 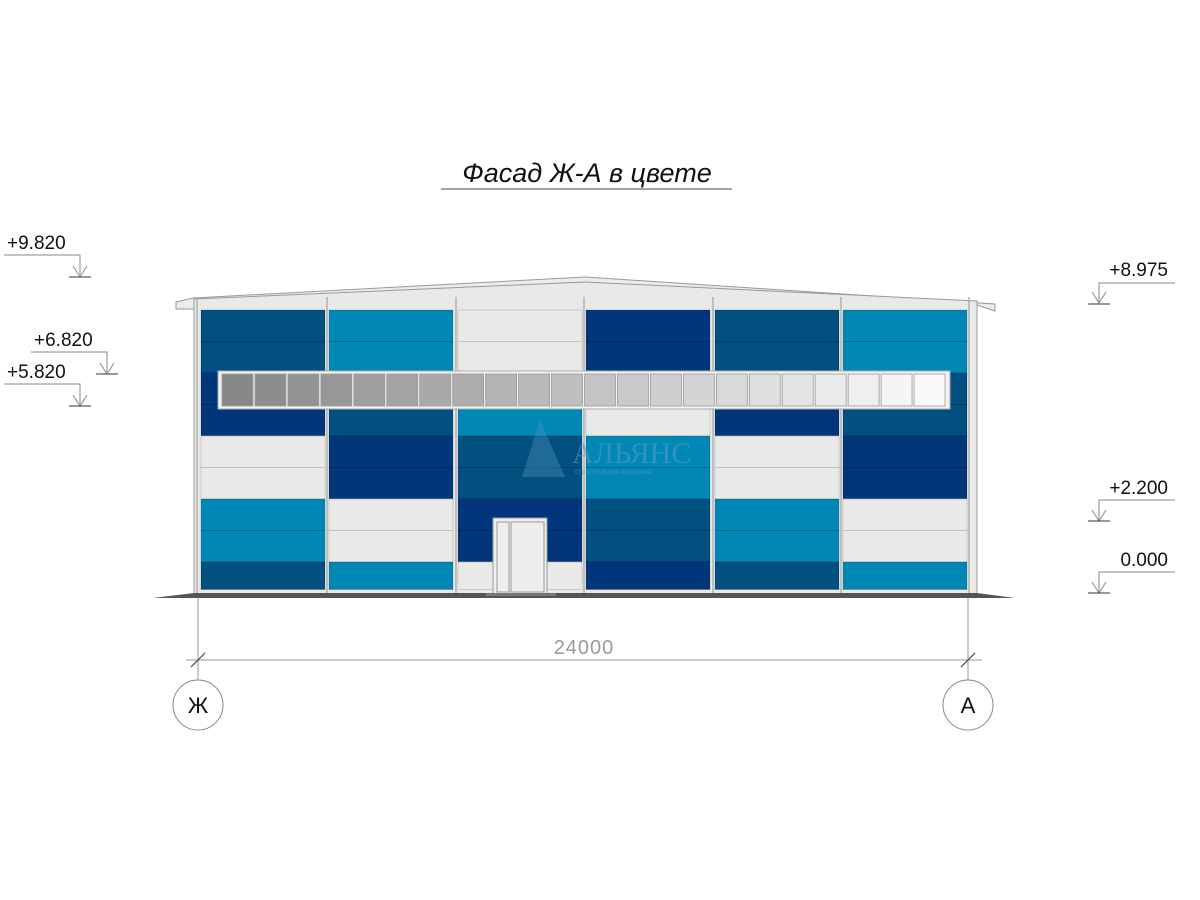 I want to click on watermark-tagline: строительная компания, so click(x=614, y=472).